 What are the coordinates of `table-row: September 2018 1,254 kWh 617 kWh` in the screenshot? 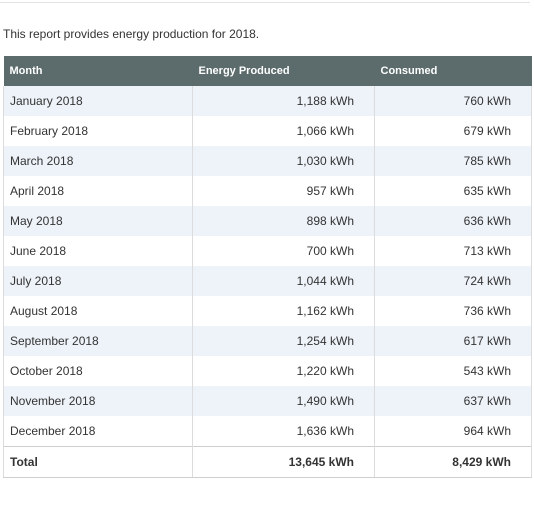 It's located at (267, 341).